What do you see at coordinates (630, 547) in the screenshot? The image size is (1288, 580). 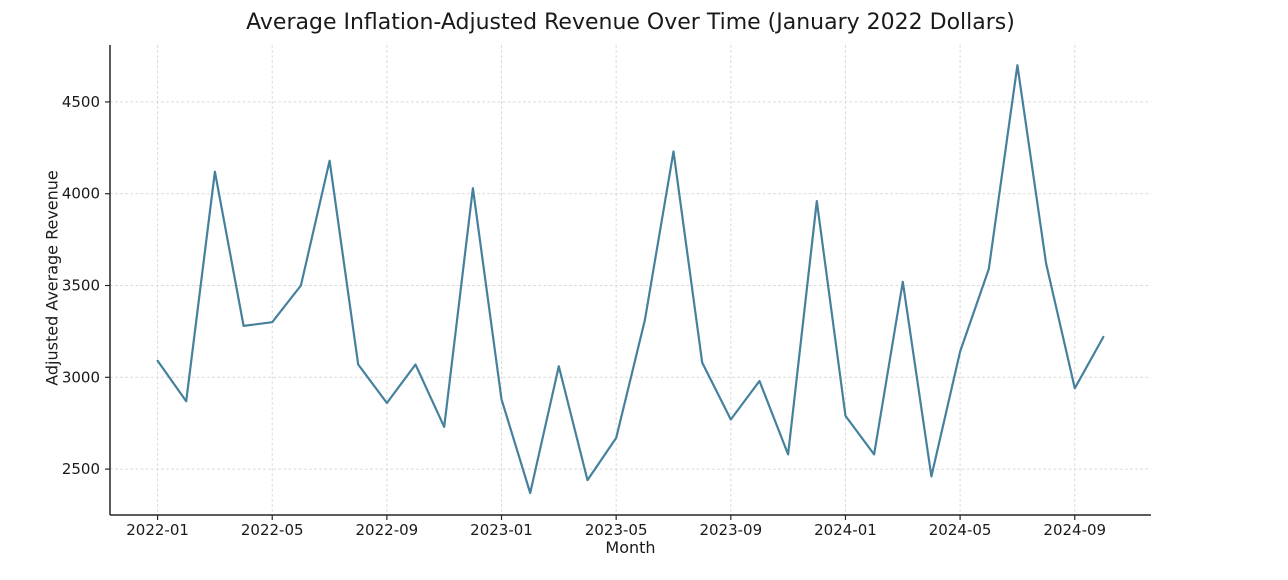 I see `x-axis-label: Month` at bounding box center [630, 547].